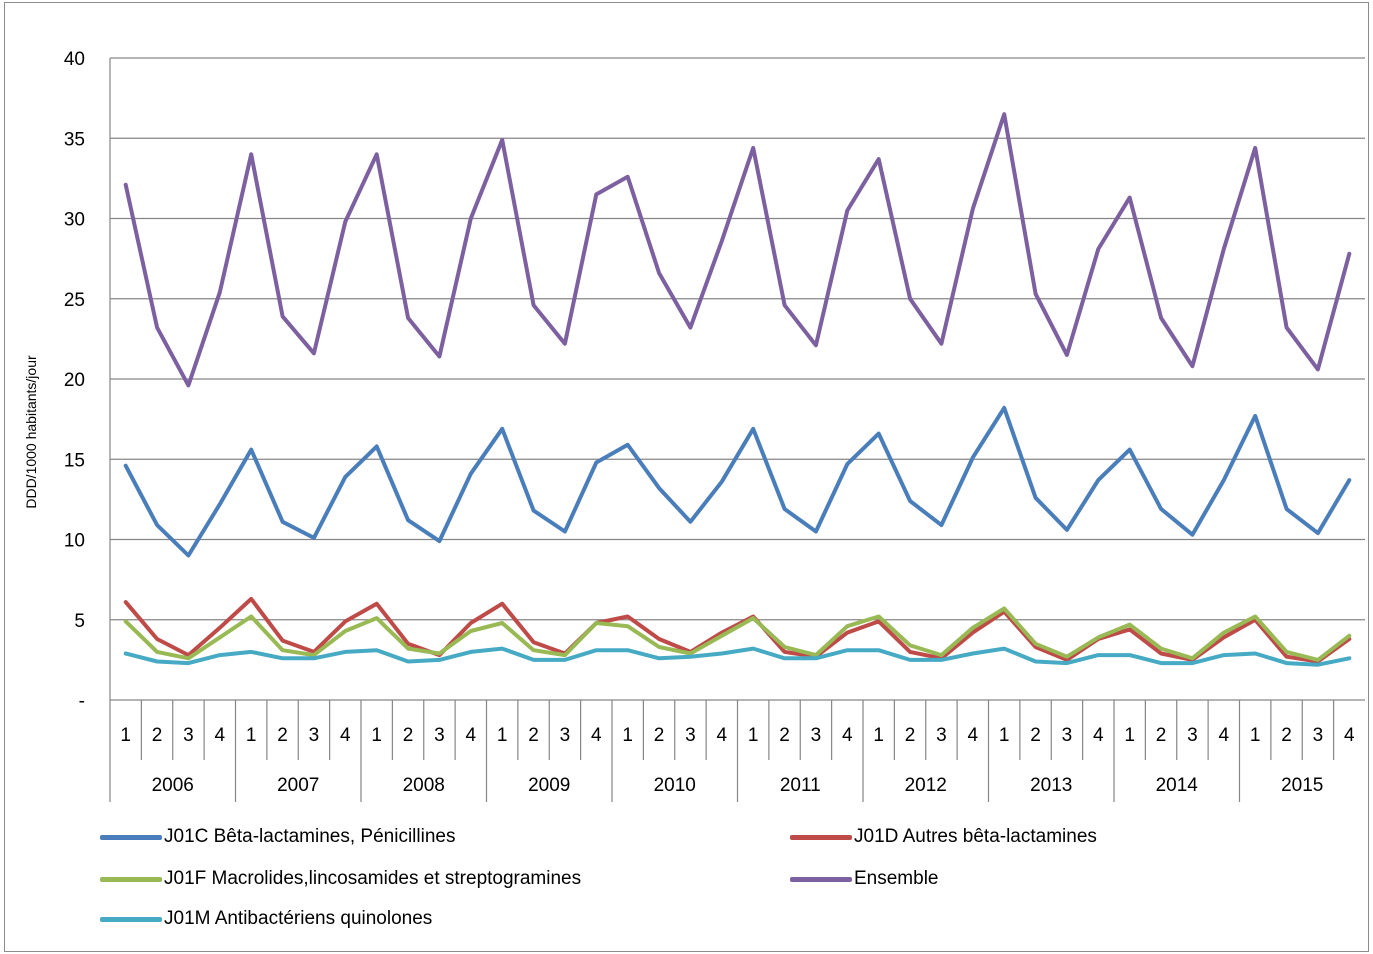  I want to click on y-tick-label: 40, so click(74, 59).